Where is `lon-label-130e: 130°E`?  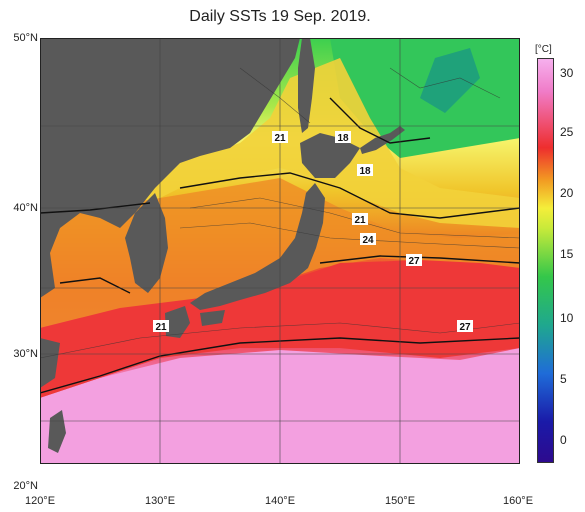
lon-label-130e: 130°E is located at coordinates (160, 501).